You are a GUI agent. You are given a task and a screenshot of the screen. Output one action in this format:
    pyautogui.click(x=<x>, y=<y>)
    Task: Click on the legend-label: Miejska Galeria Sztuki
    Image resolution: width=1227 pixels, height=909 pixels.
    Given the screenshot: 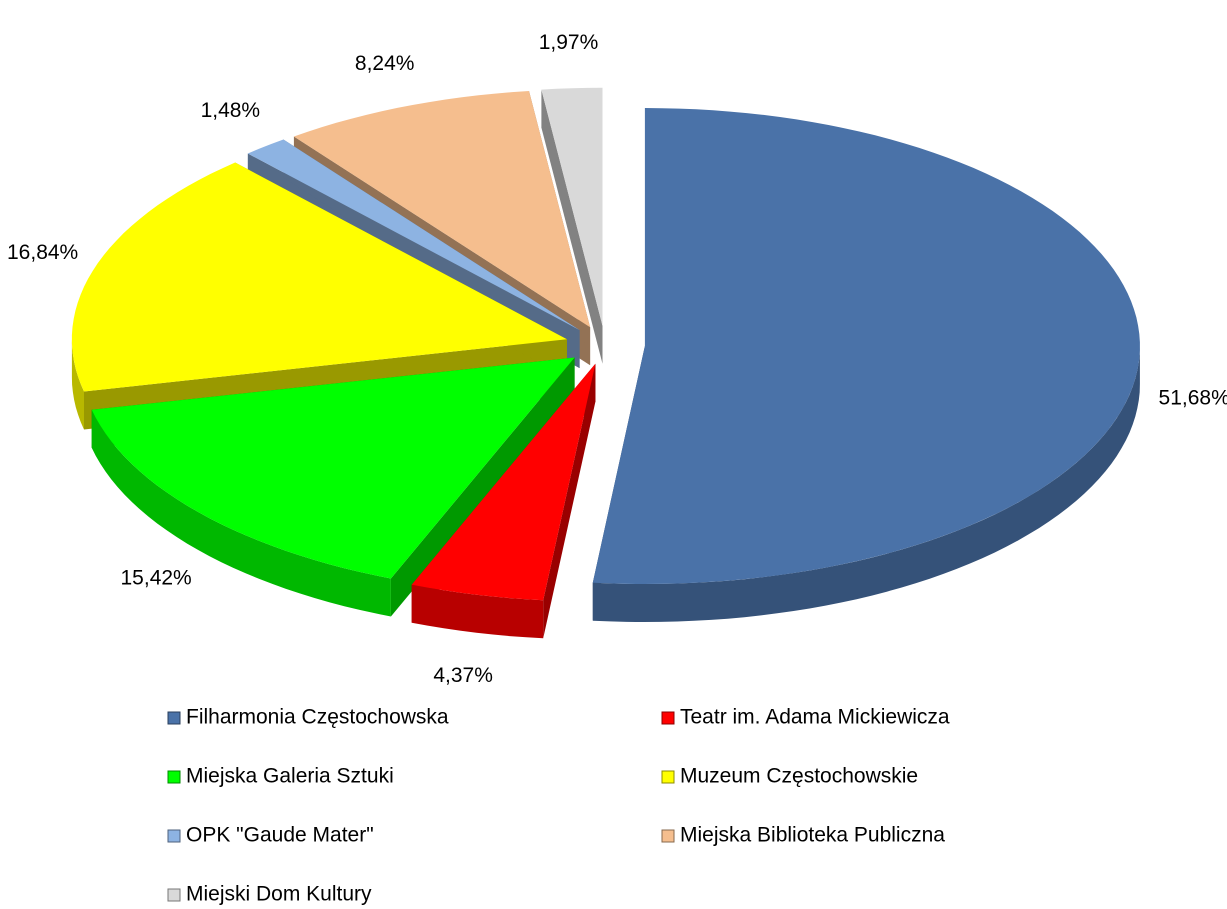 What is the action you would take?
    pyautogui.click(x=290, y=776)
    